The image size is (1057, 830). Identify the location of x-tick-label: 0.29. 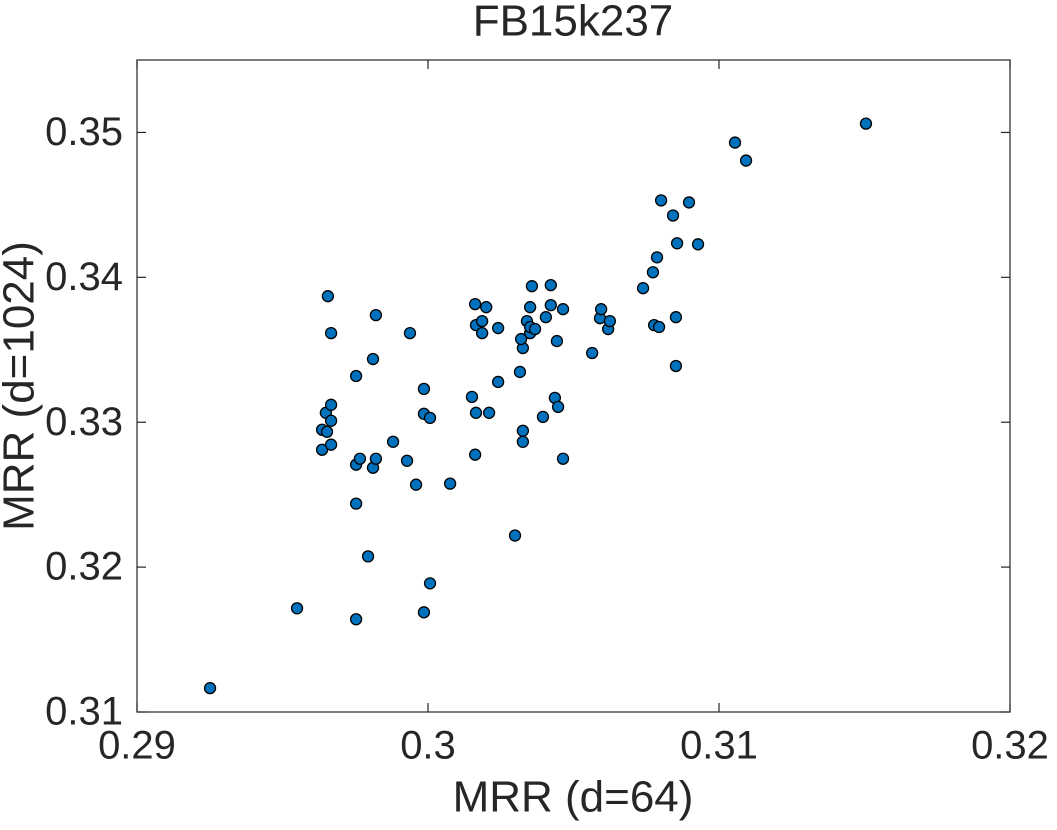
(137, 746).